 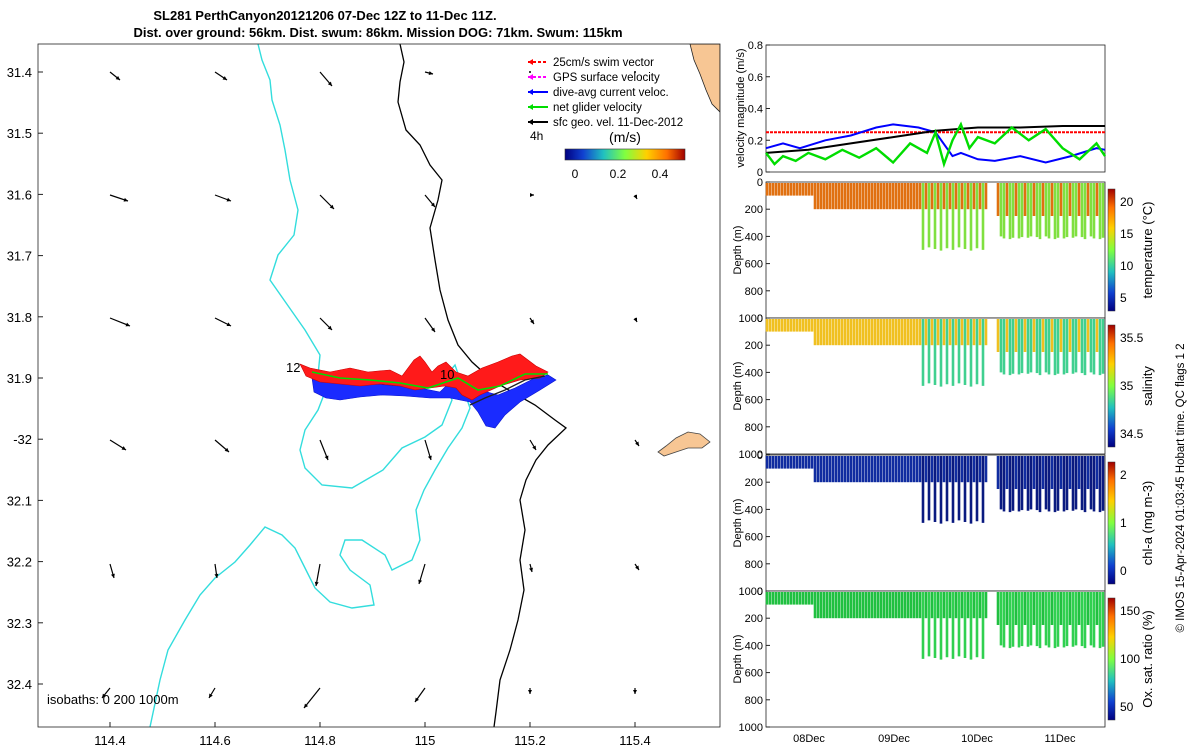 What do you see at coordinates (606, 78) in the screenshot?
I see `legend-label: GPS surface velocity` at bounding box center [606, 78].